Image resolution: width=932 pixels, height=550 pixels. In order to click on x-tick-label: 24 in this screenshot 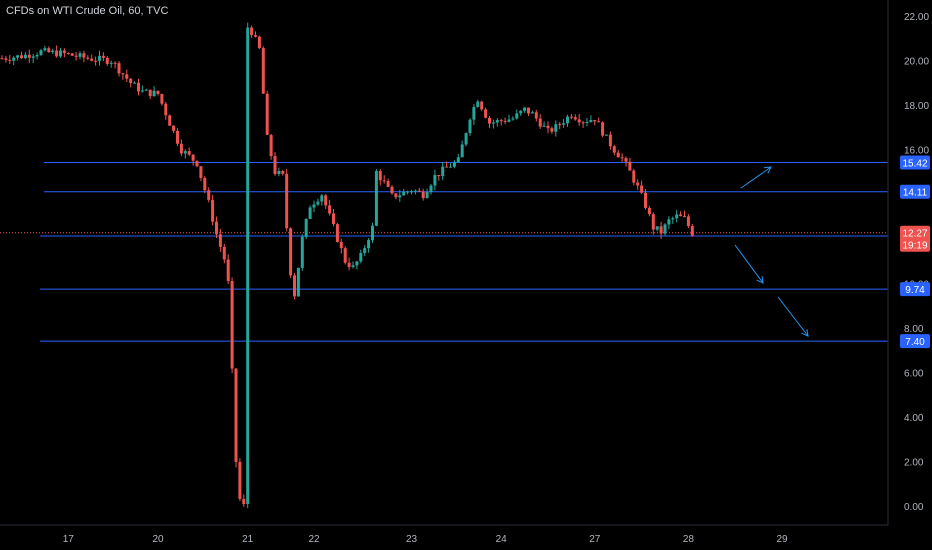, I will do `click(502, 539)`.